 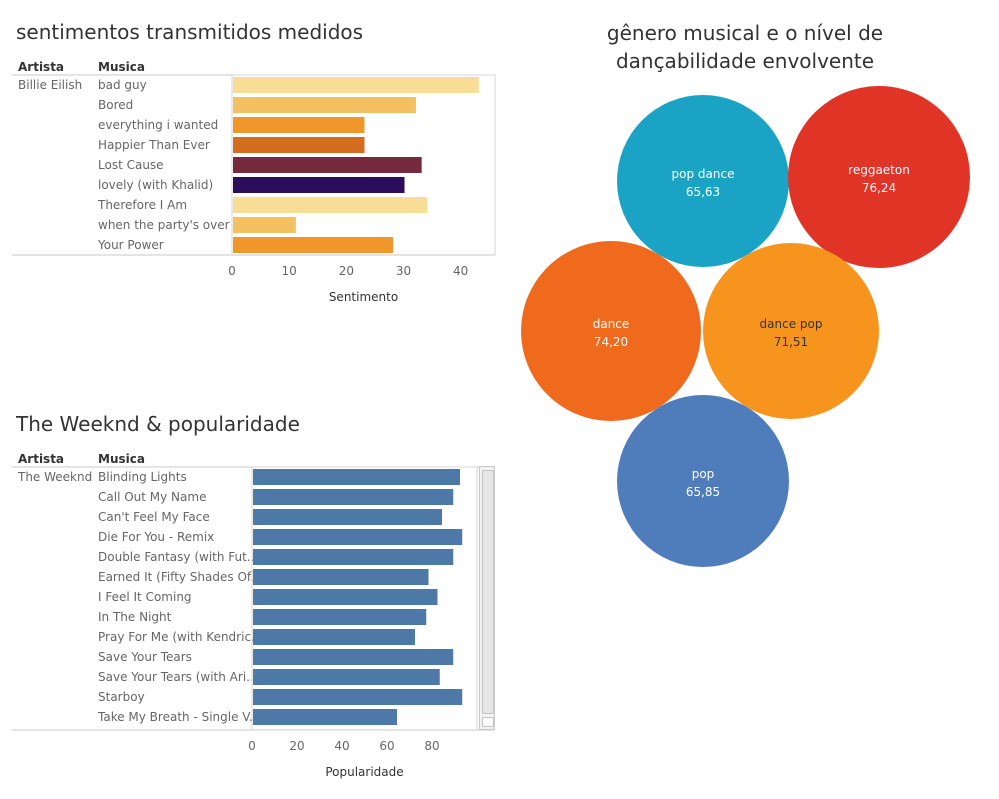 What do you see at coordinates (488, 592) in the screenshot?
I see `scrollbar-thumb` at bounding box center [488, 592].